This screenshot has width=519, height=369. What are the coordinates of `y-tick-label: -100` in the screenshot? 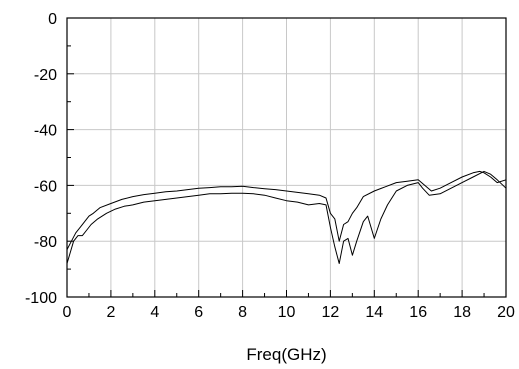 It's located at (41, 298).